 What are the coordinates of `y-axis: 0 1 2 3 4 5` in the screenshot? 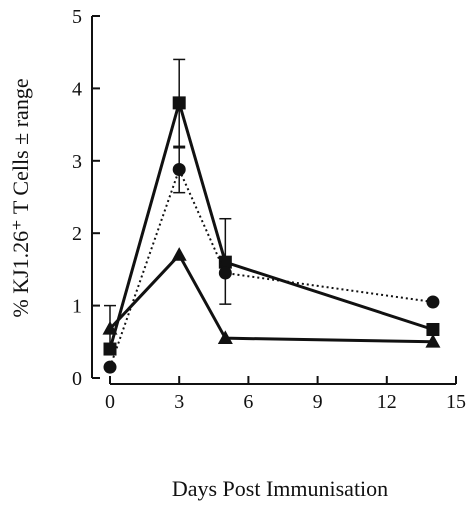 It's located at (86, 198).